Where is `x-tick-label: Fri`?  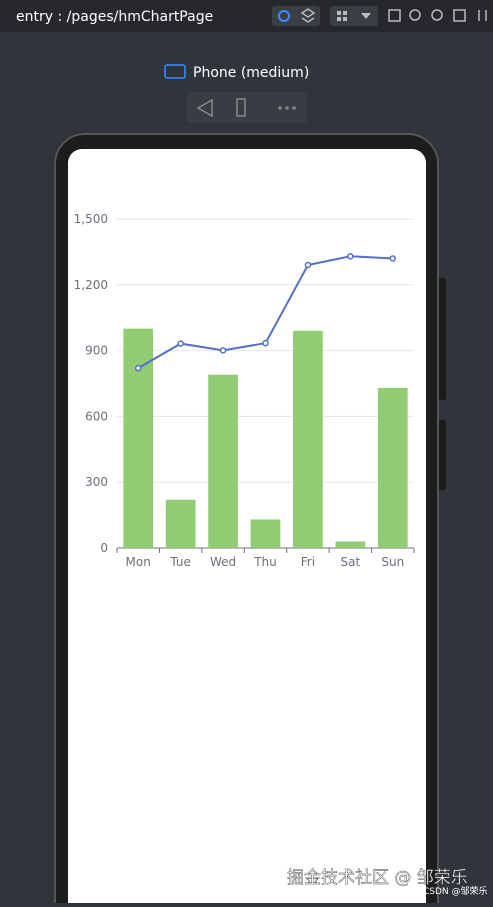
x-tick-label: Fri is located at coordinates (308, 562).